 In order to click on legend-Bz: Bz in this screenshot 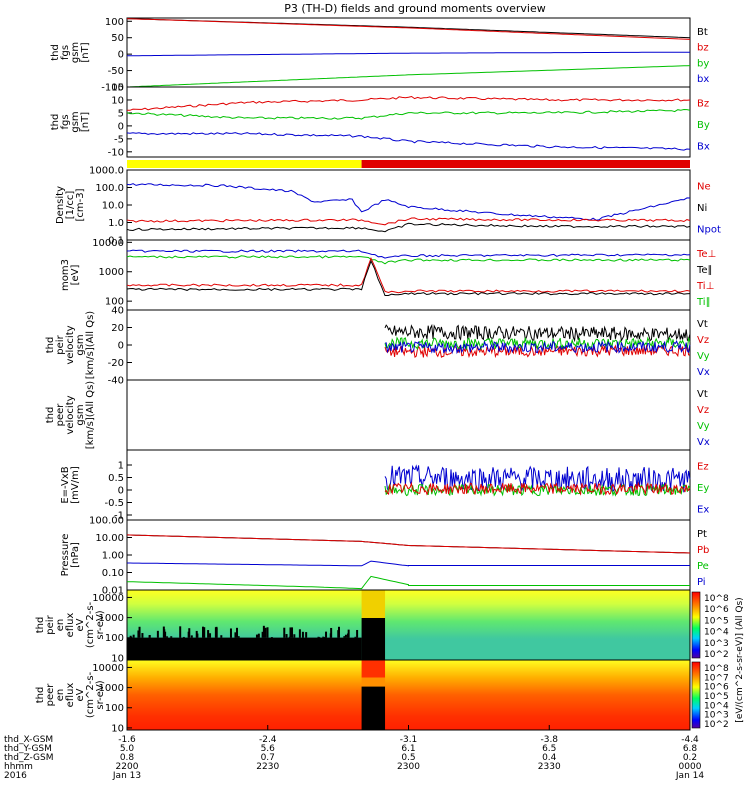, I will do `click(703, 104)`.